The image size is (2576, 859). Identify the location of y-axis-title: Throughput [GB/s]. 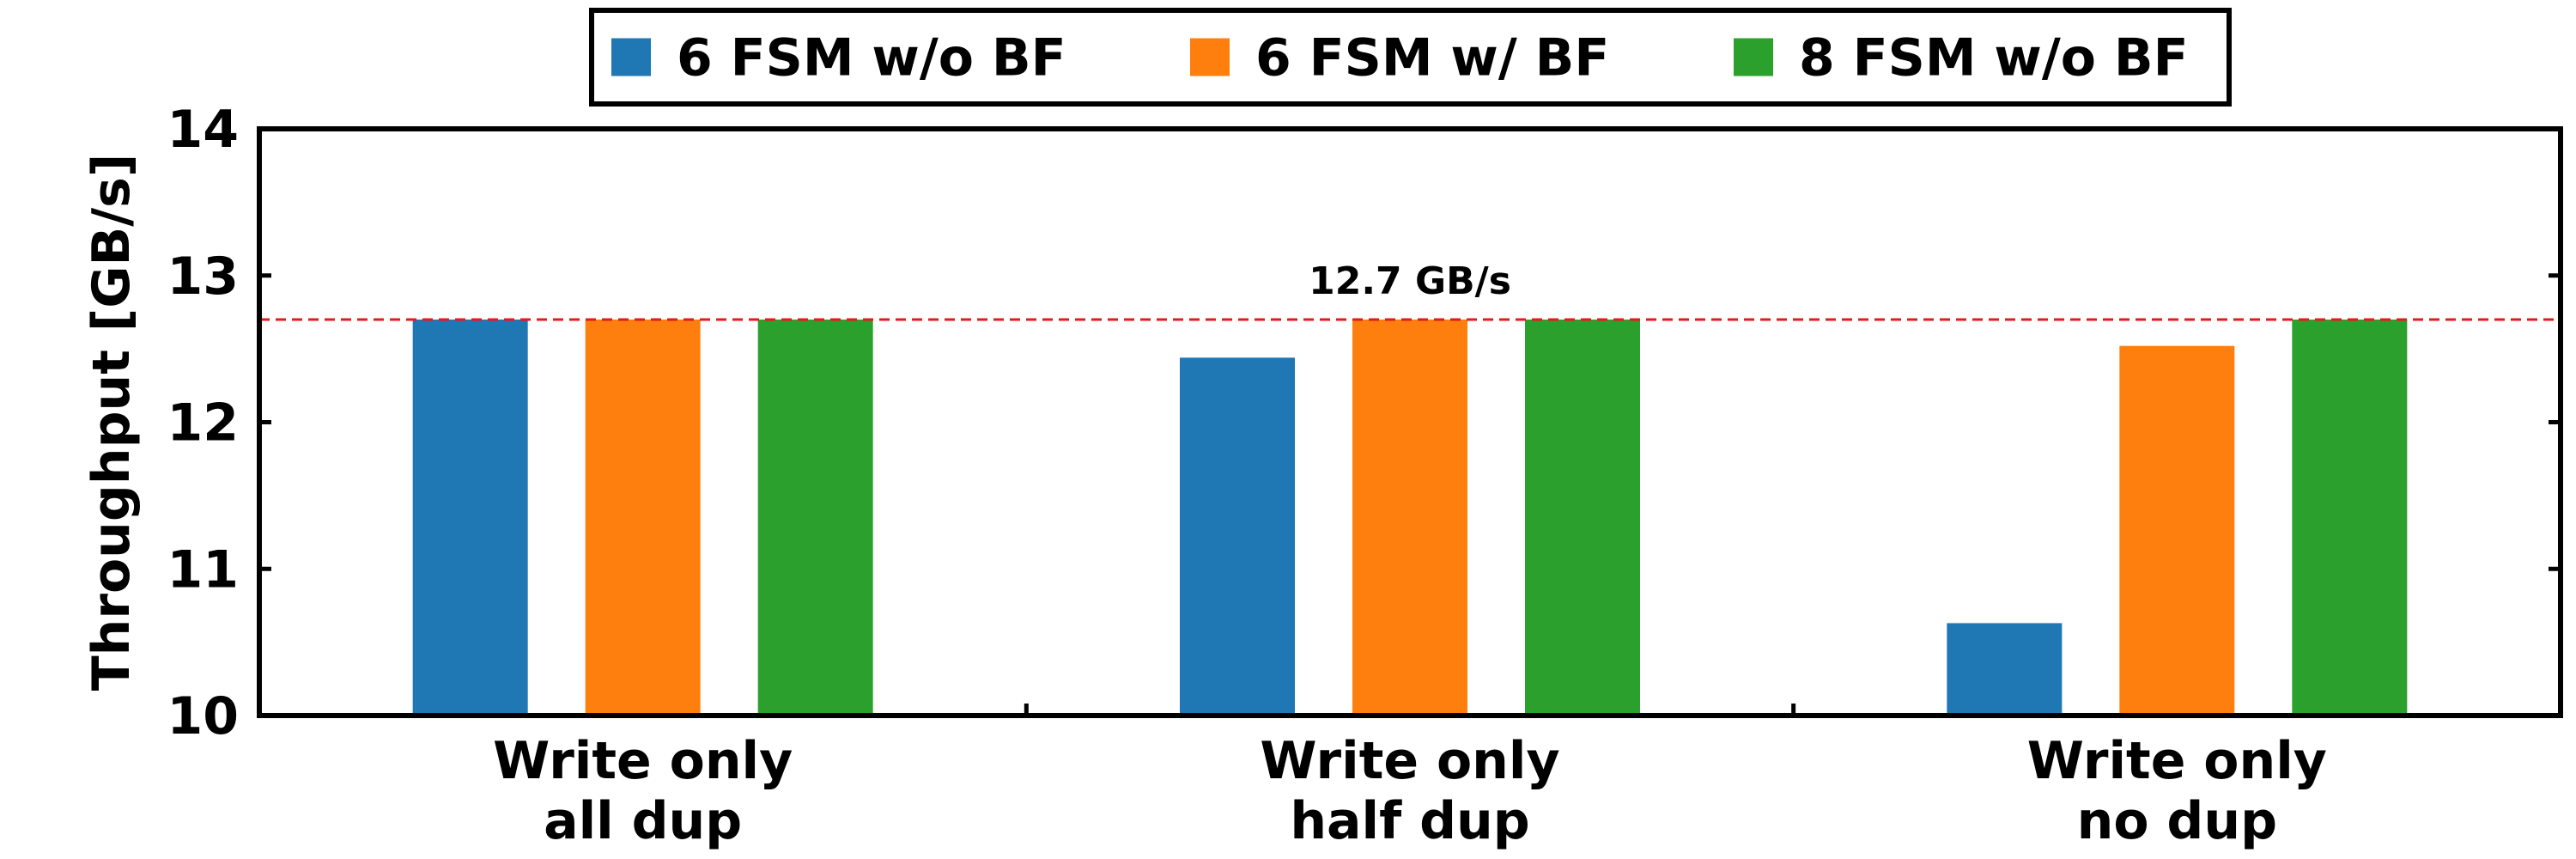
(112, 422).